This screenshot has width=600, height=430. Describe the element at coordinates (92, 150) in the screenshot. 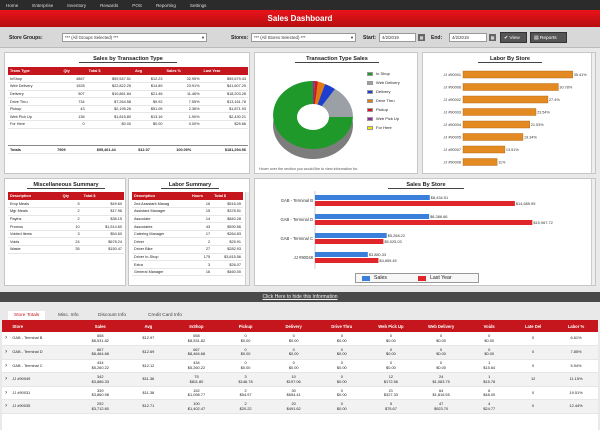

I see `totals-cell: $95,461.44` at that location.